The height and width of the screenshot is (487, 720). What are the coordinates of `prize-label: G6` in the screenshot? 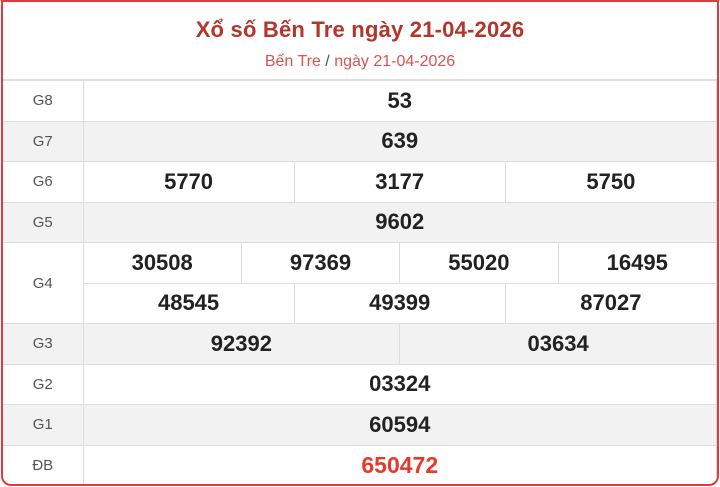 It's located at (43, 182).